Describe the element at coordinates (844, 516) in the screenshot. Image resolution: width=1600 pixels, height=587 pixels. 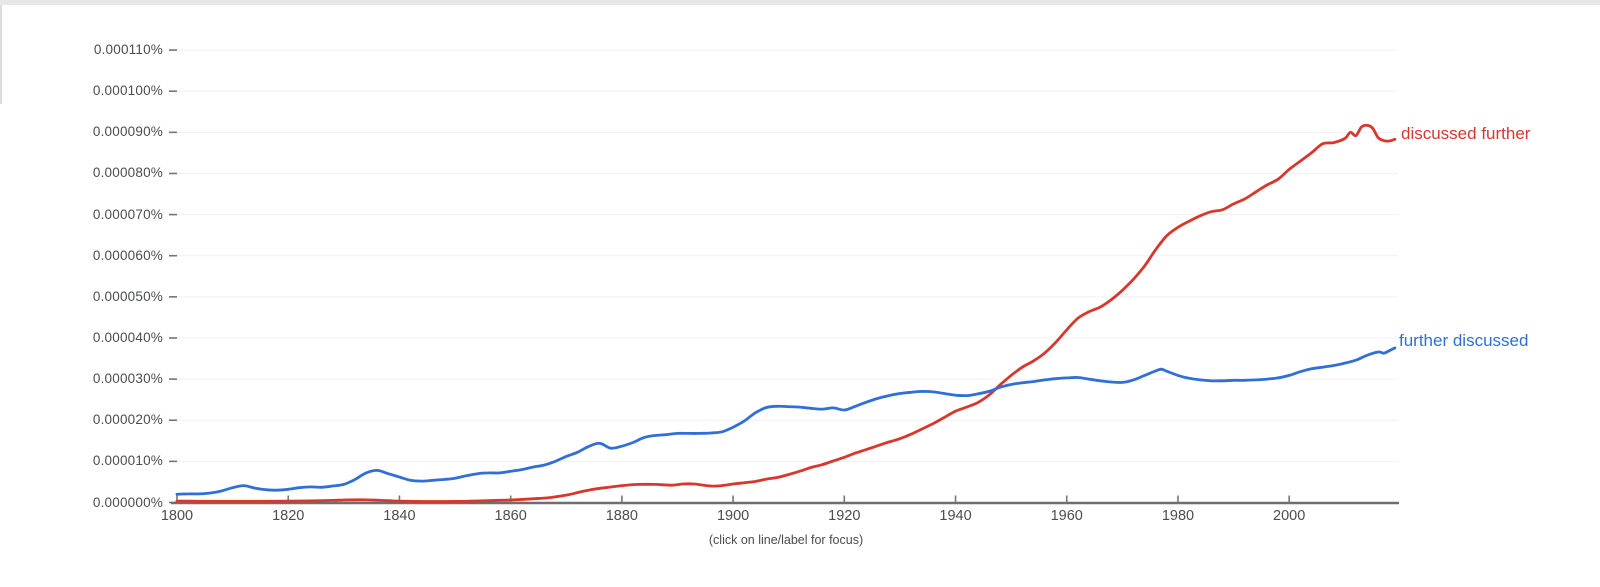
I see `x-axis-label: 1920` at that location.